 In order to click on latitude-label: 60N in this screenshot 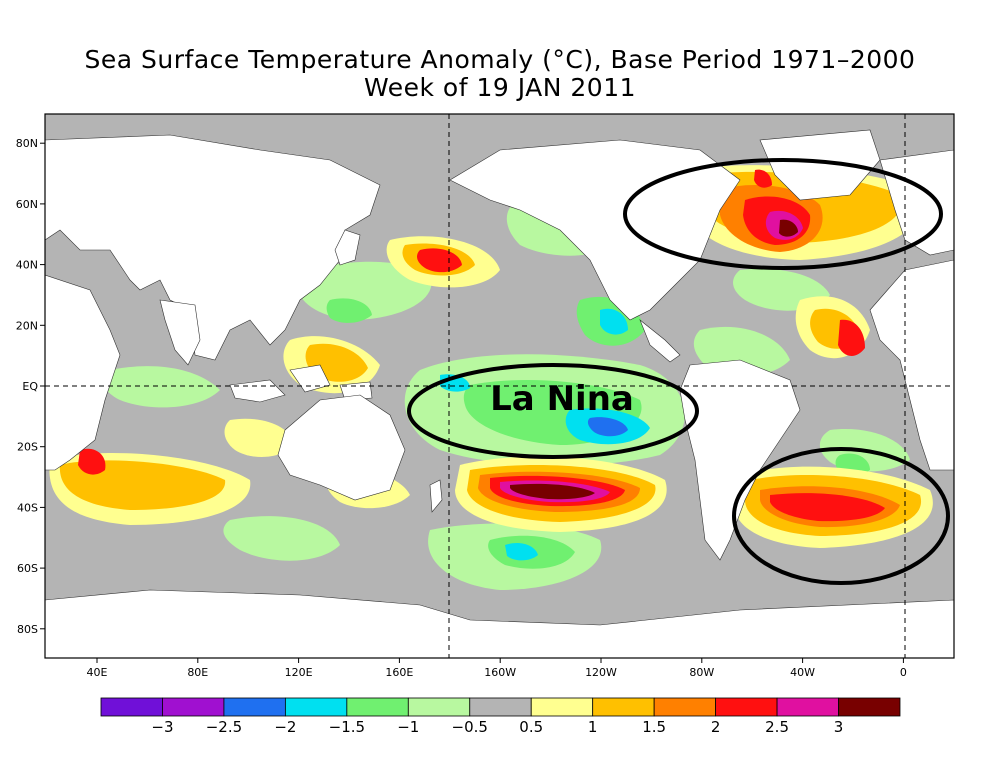, I will do `click(27, 204)`.